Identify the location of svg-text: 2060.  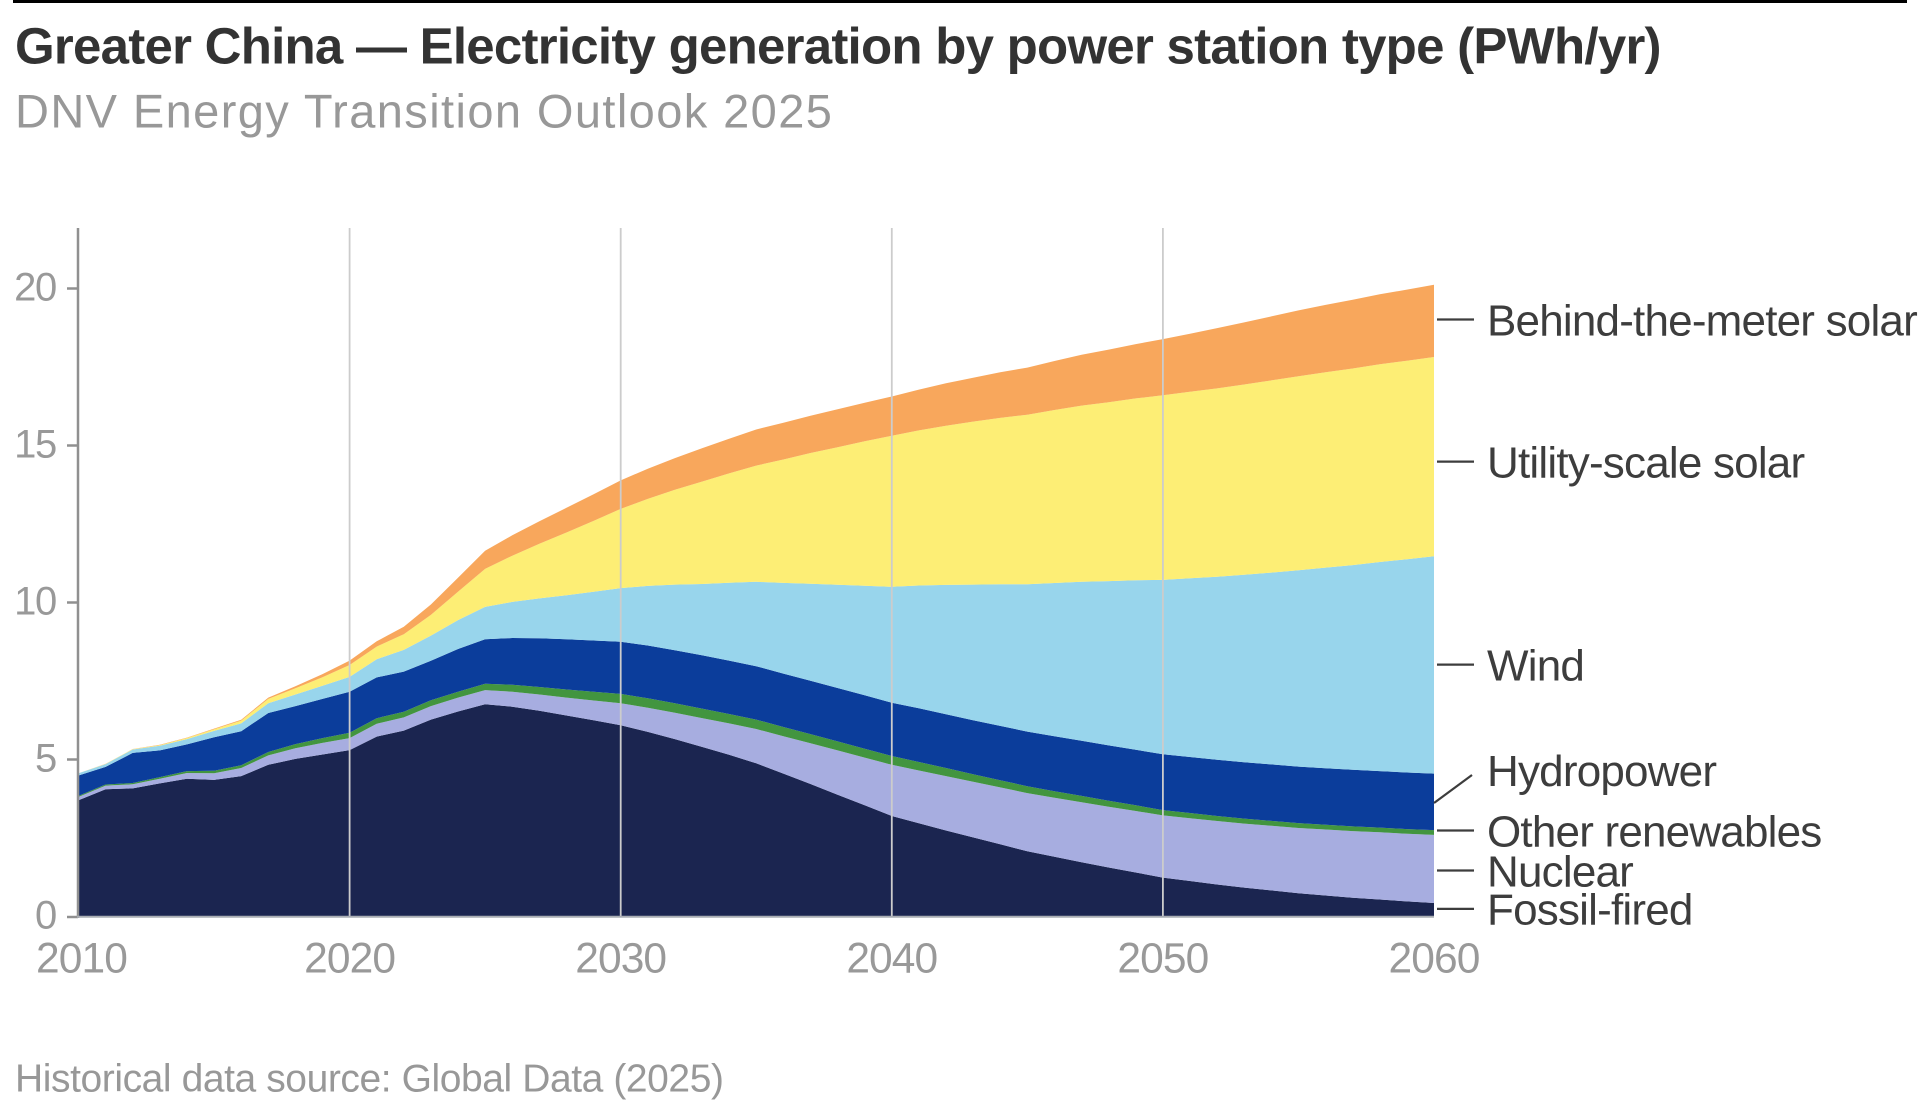
(1434, 959).